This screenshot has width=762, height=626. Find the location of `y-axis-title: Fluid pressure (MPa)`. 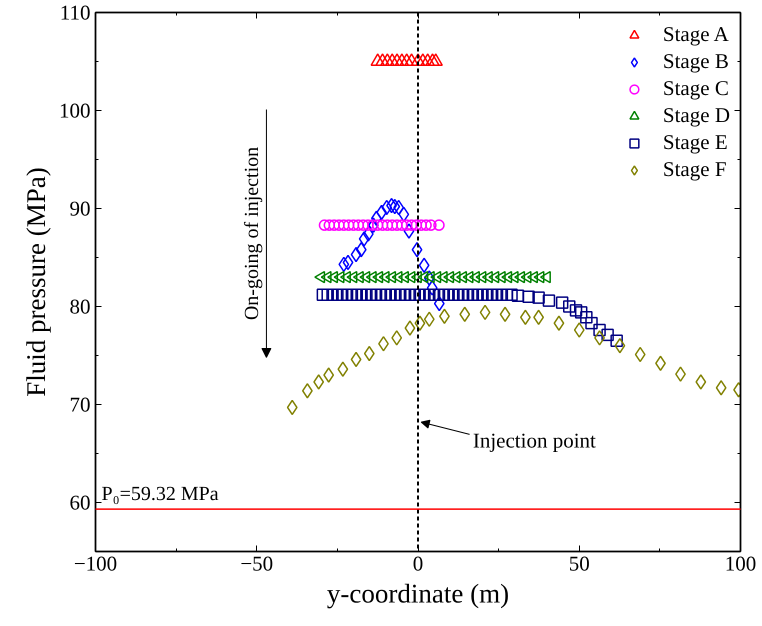

y-axis-title: Fluid pressure (MPa) is located at coordinates (36, 282).